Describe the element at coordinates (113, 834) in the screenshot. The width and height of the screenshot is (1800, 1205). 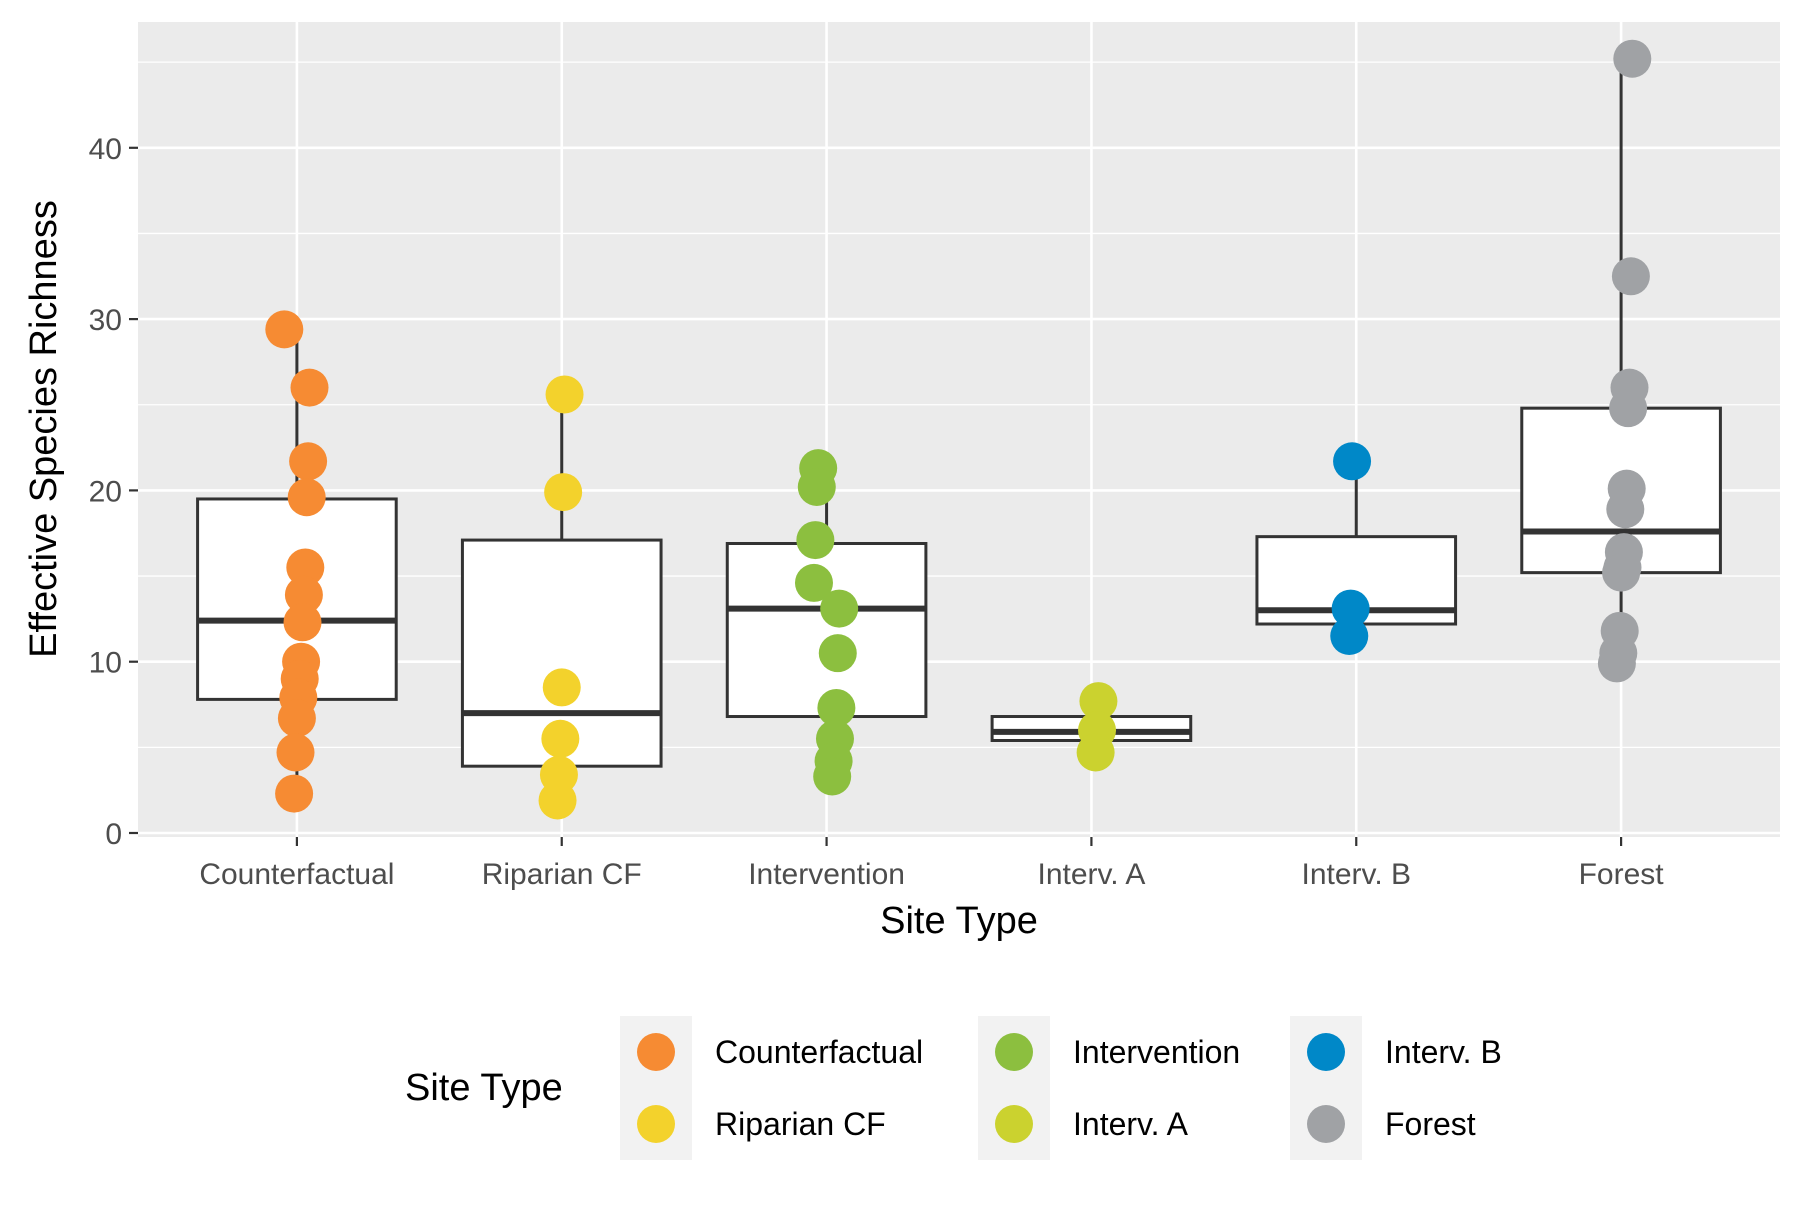
I see `y-tick-label: 0` at that location.